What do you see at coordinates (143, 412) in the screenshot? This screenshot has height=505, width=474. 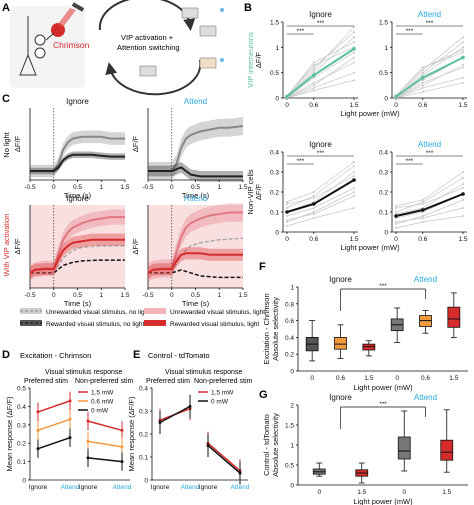 I see `y-tick-label: 0.3` at bounding box center [143, 412].